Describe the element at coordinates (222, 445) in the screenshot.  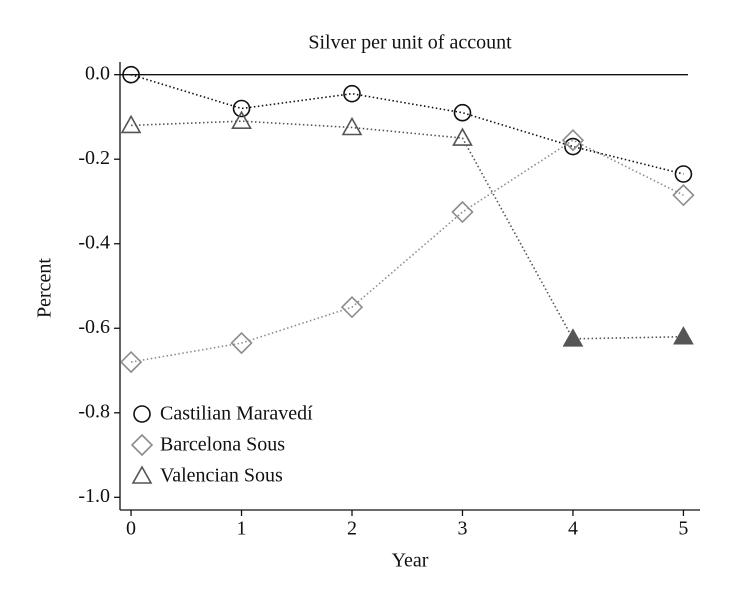
I see `legend-label: Barcelona Sous` at that location.